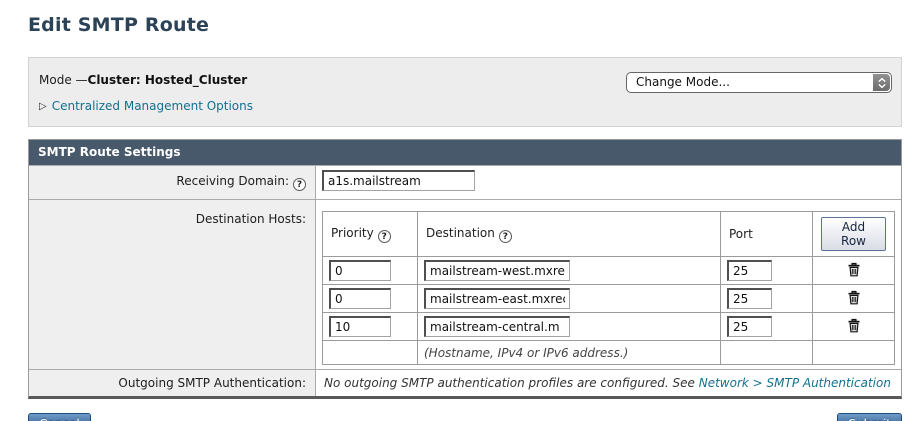  What do you see at coordinates (398, 180) in the screenshot?
I see `receiving-domain-input` at bounding box center [398, 180].